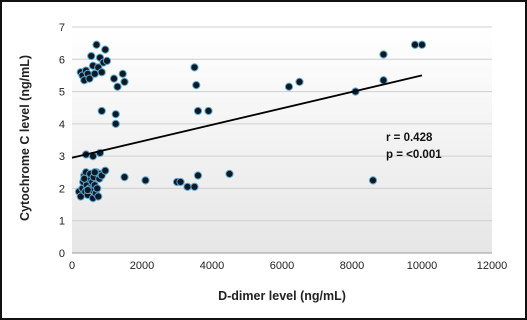 Image resolution: width=527 pixels, height=320 pixels. Describe the element at coordinates (62, 28) in the screenshot. I see `y-tick-label: 7` at that location.